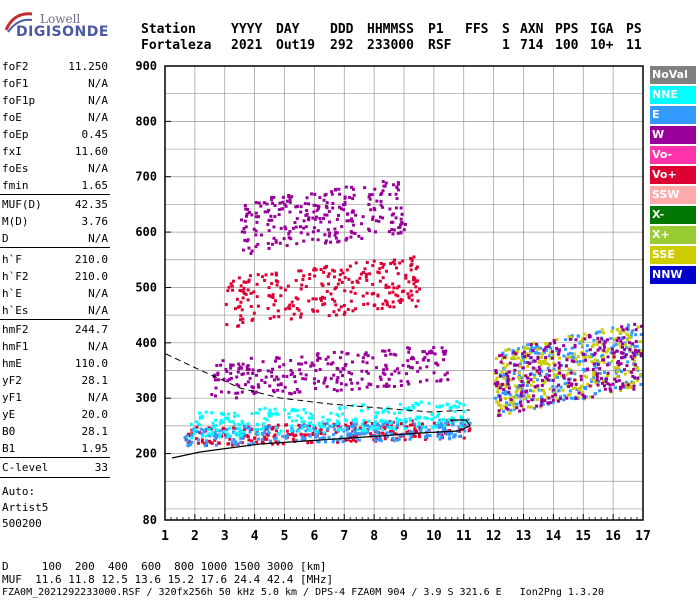 The width and height of the screenshot is (700, 600). What do you see at coordinates (146, 121) in the screenshot?
I see `y-tick-label: 800` at bounding box center [146, 121].